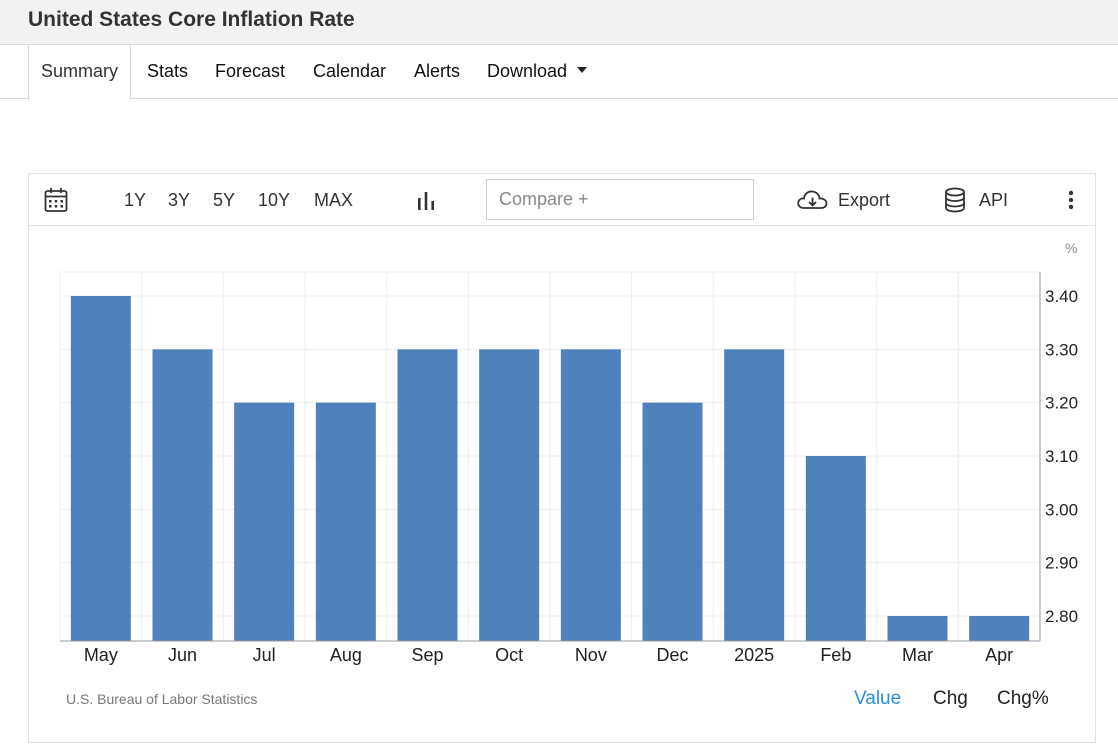  I want to click on export-button: Export, so click(846, 200).